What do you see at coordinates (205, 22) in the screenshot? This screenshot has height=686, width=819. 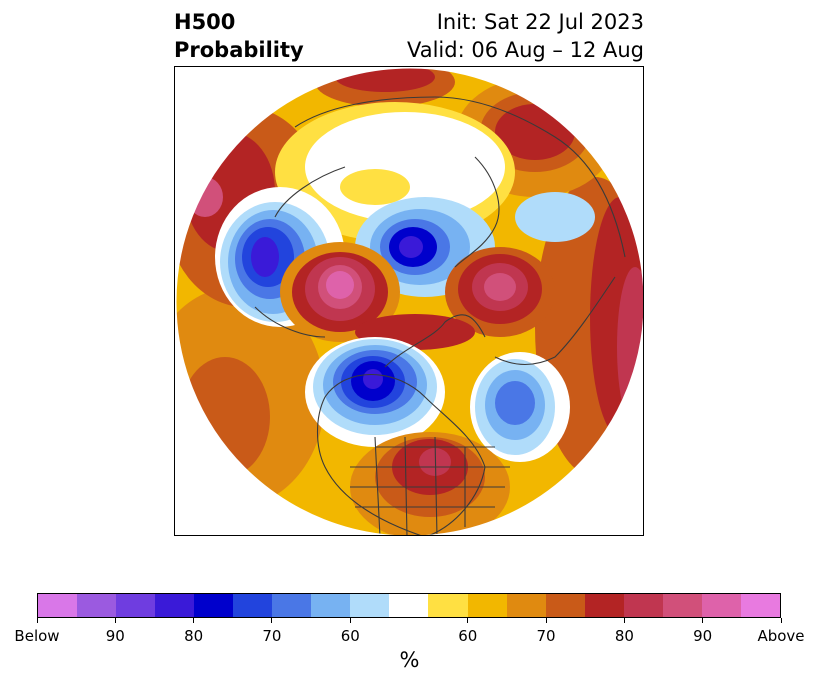 I see `title-variable: H500` at bounding box center [205, 22].